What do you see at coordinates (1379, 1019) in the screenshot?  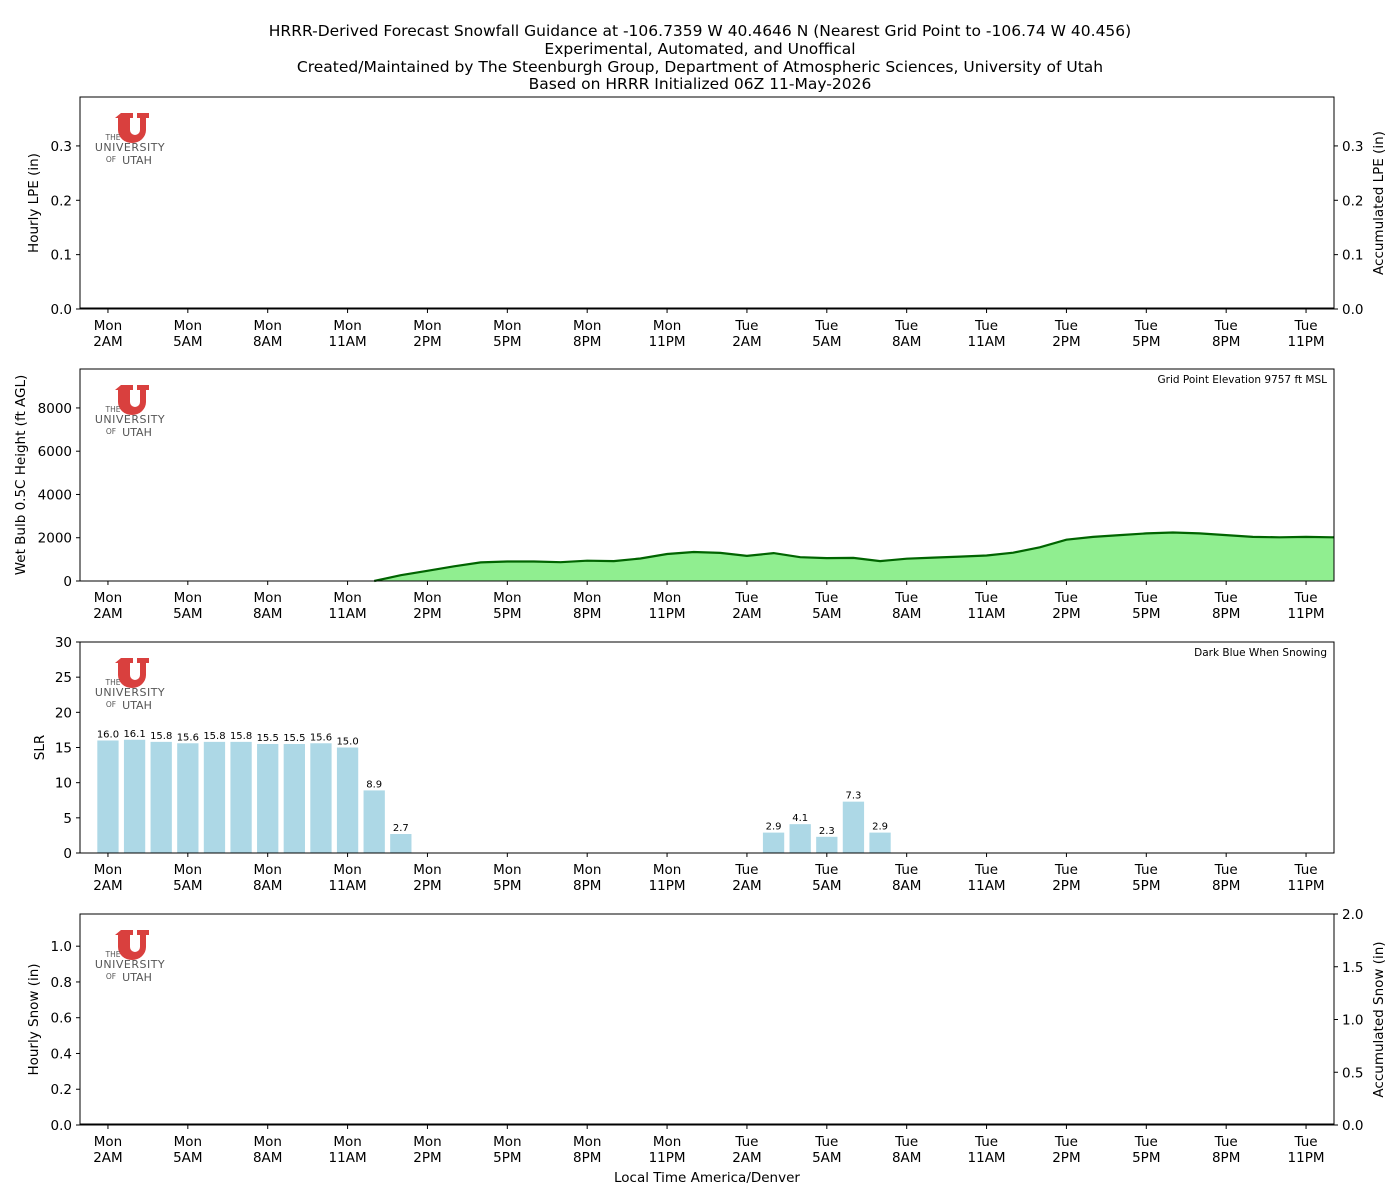 I see `y-axis-right-label: Accumulated Snow (in)` at bounding box center [1379, 1019].